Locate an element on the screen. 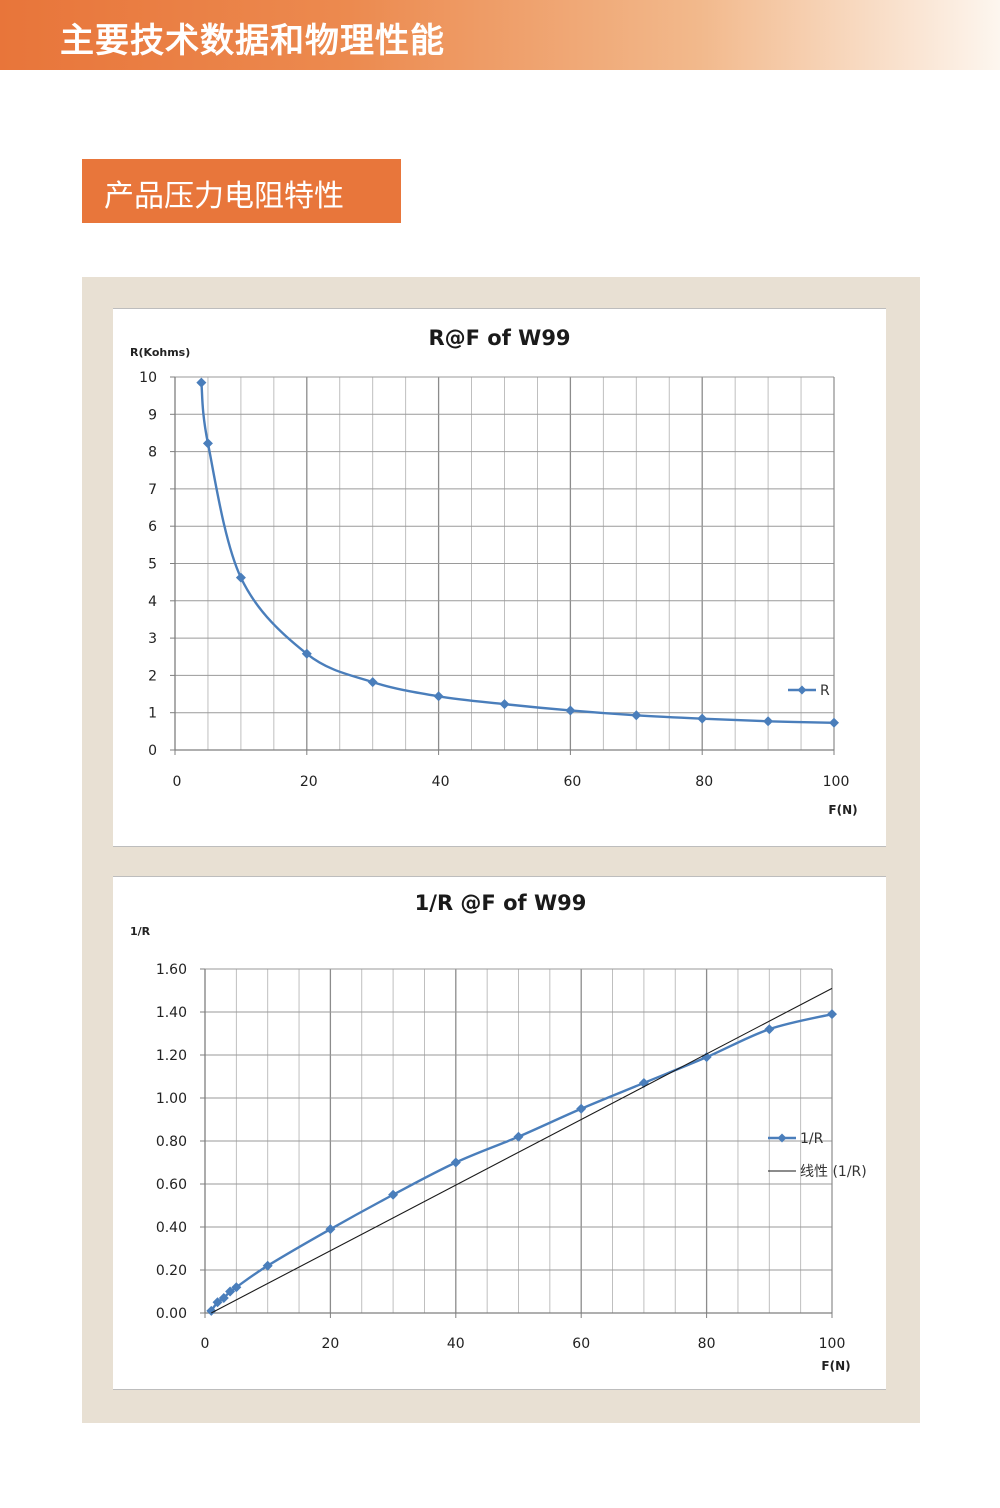 The height and width of the screenshot is (1508, 1000). y-tick-label: 2 is located at coordinates (152, 676).